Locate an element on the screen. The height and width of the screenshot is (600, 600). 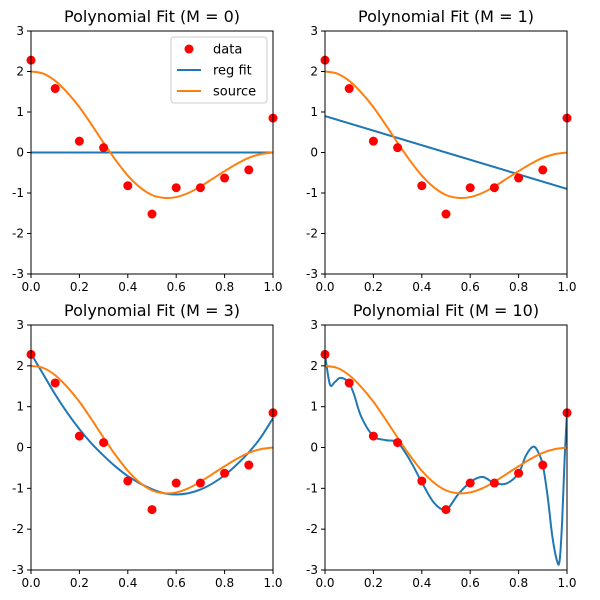
legend-box is located at coordinates (219, 70).